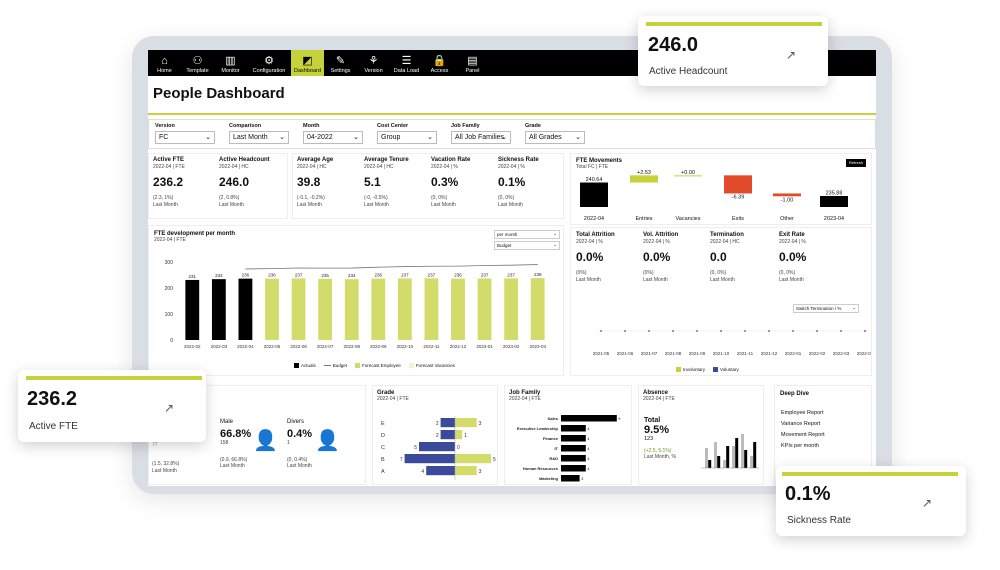 The height and width of the screenshot is (570, 1000). What do you see at coordinates (297, 460) in the screenshot?
I see `divers-delta: (0, 0.4%)` at bounding box center [297, 460].